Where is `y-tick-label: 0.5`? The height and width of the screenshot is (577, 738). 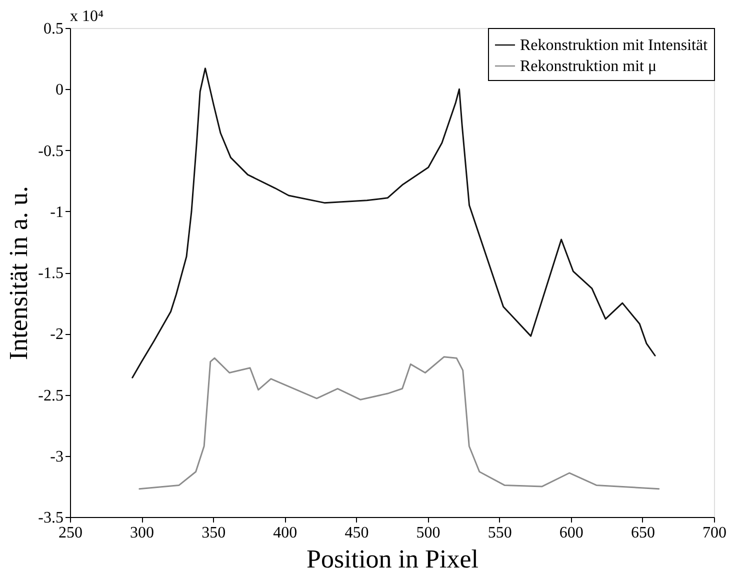 y-tick-label: 0.5 is located at coordinates (54, 29).